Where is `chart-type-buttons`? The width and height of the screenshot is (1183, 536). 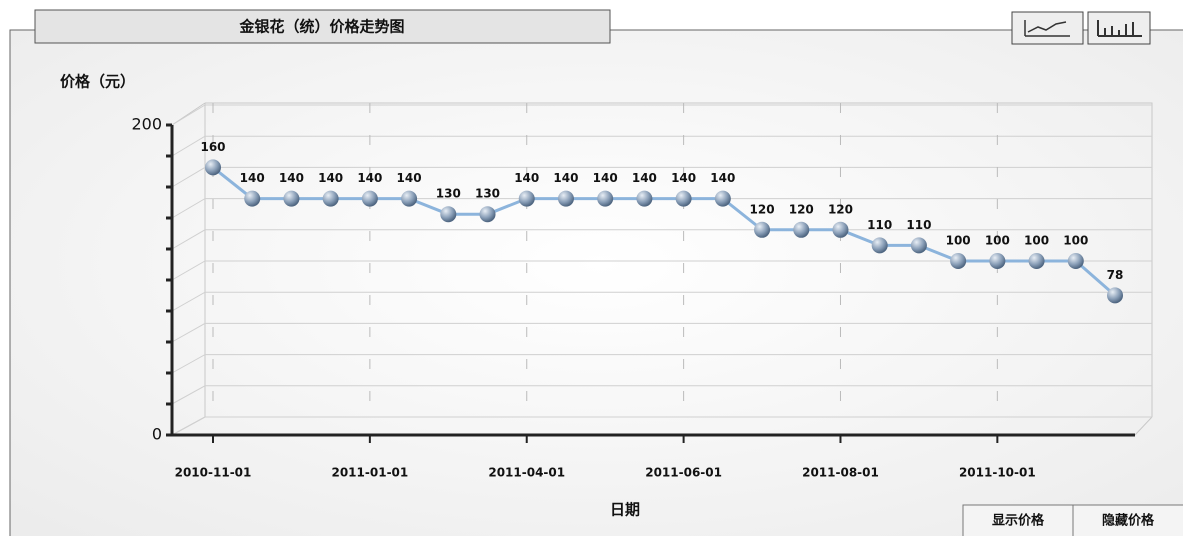
chart-type-buttons is located at coordinates (1081, 28).